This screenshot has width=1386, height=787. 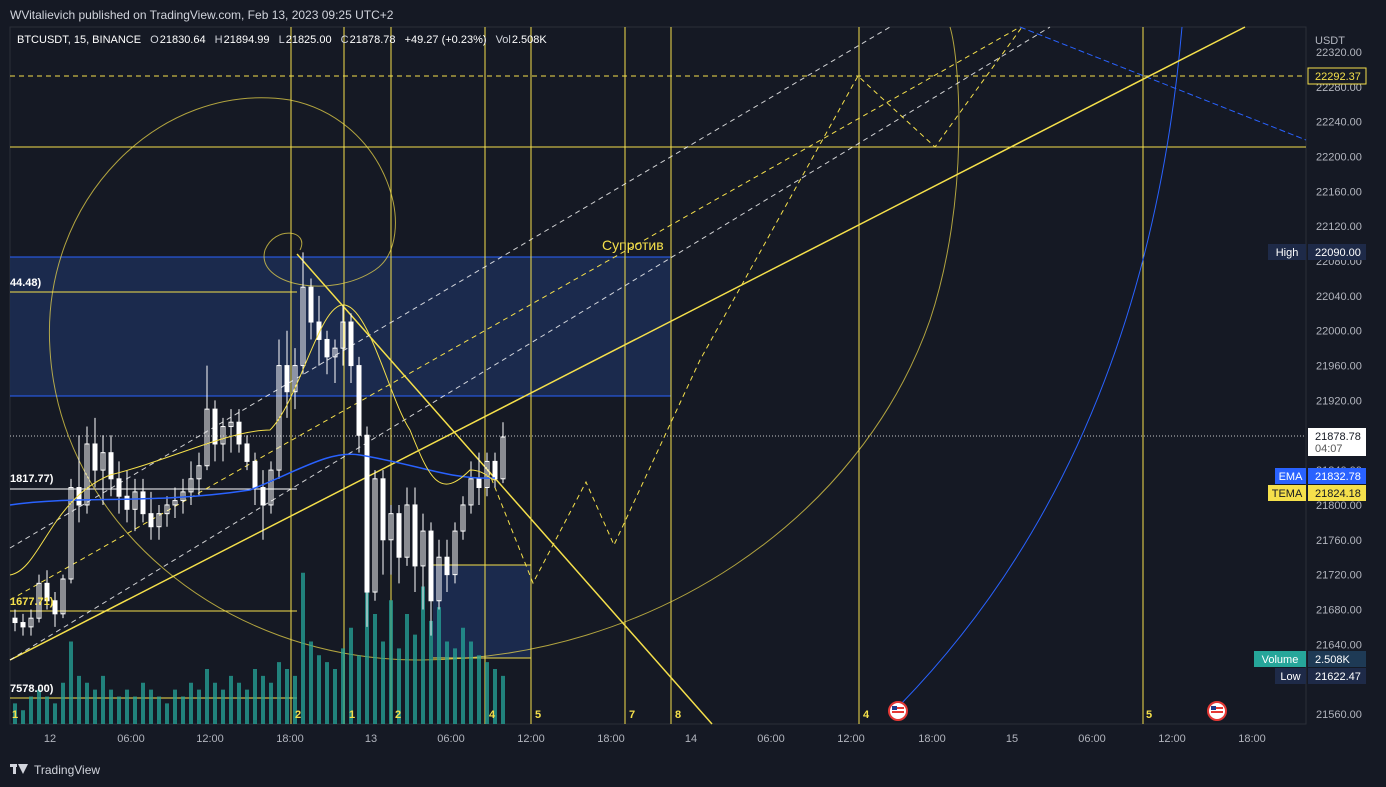 What do you see at coordinates (1317, 493) in the screenshot?
I see `price-badge: 21824.18 TEMA` at bounding box center [1317, 493].